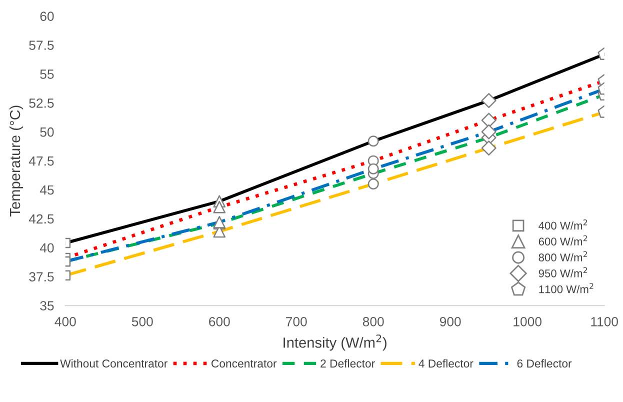 The height and width of the screenshot is (402, 623). I want to click on y-tick-label: 50, so click(47, 132).